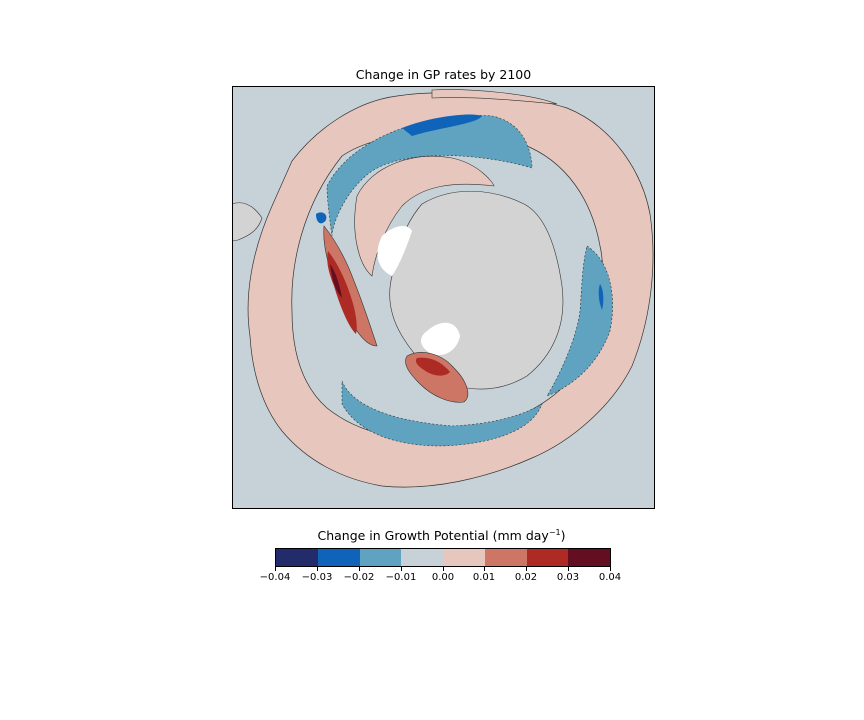 This screenshot has height=720, width=864. I want to click on inner-warming-ring, so click(424, 216).